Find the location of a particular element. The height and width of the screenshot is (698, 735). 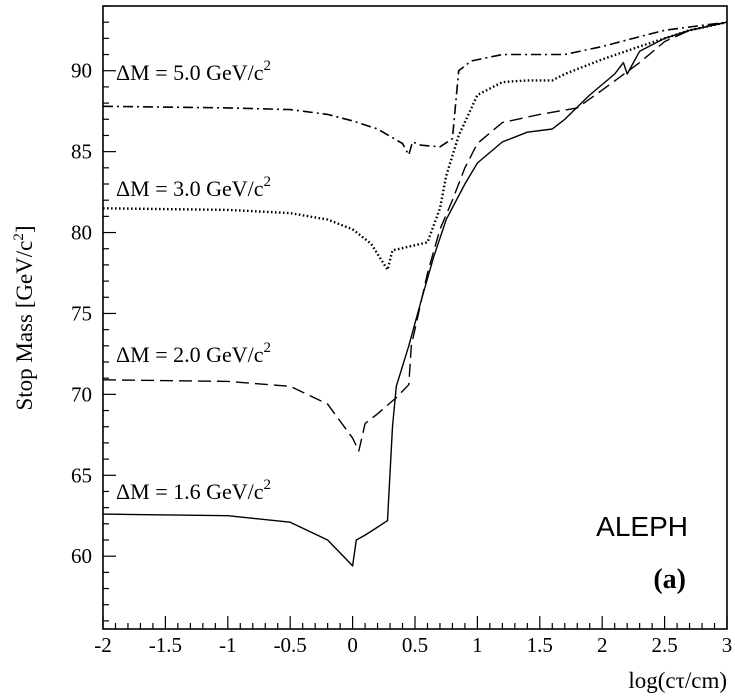

x-tick-label: 3 is located at coordinates (727, 645).